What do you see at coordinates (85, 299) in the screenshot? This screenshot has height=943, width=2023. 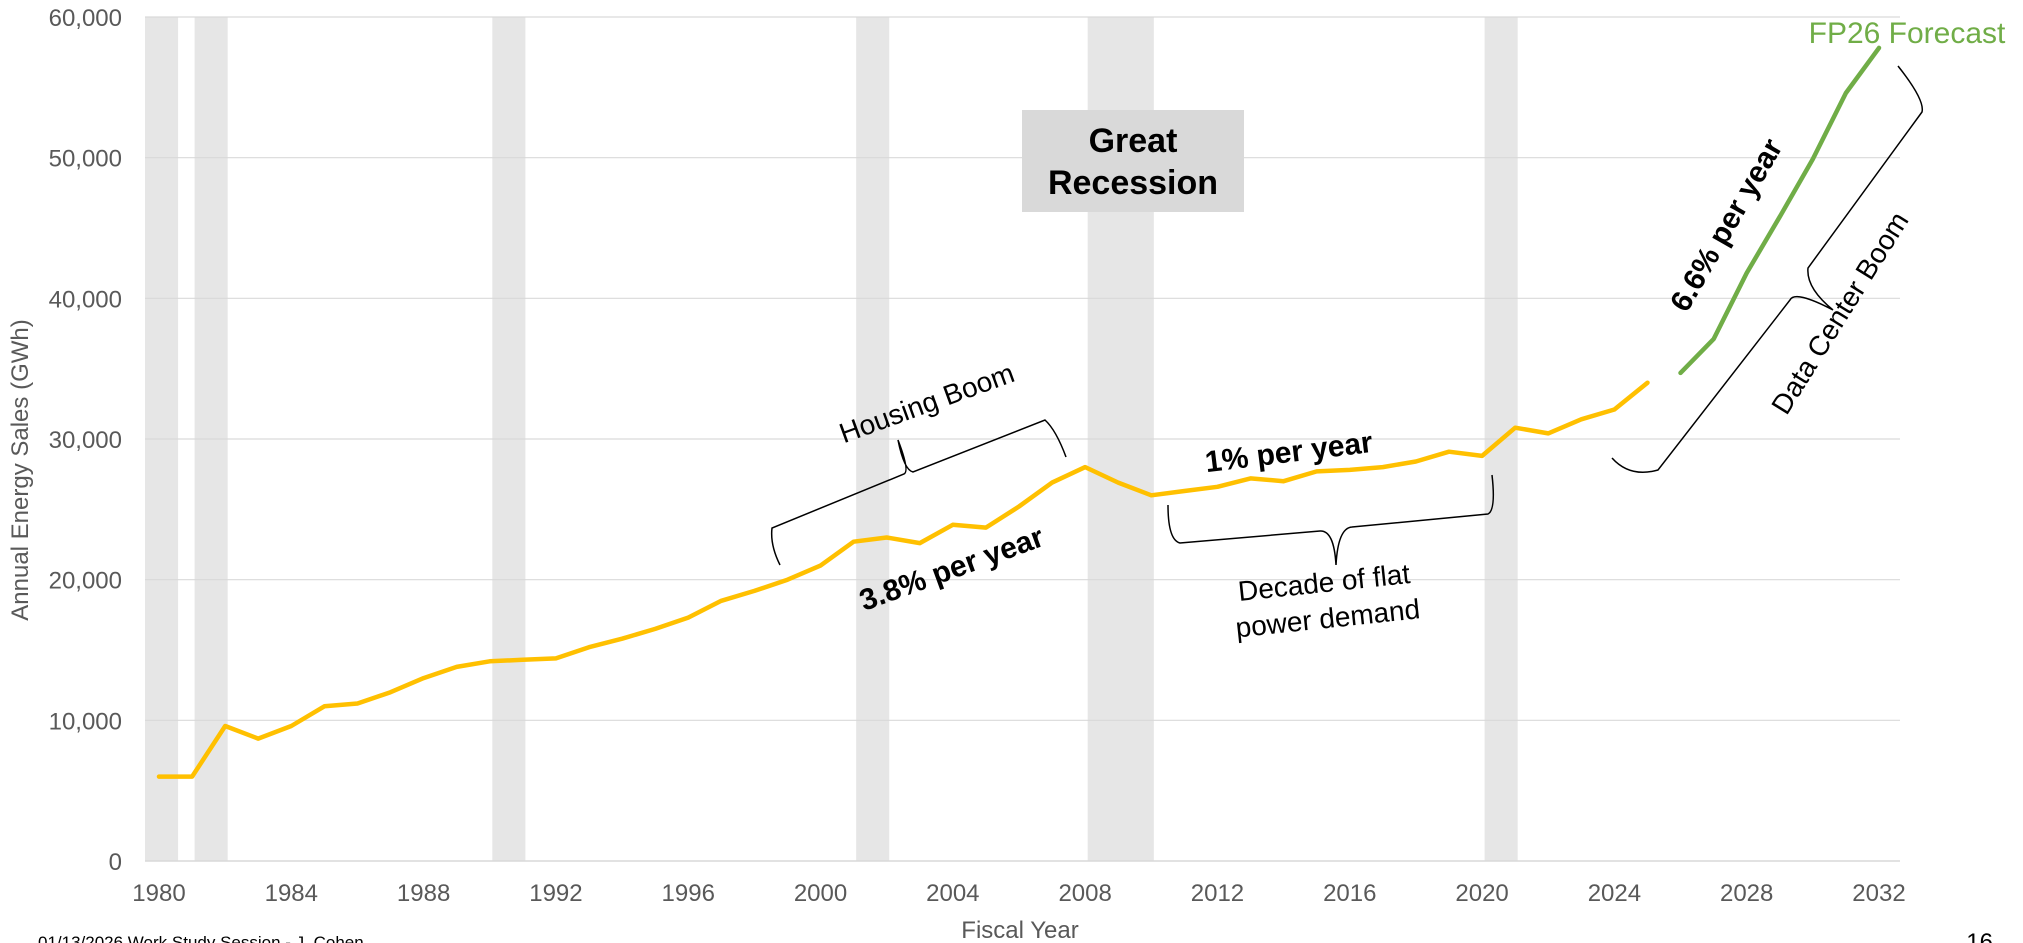 I see `y-tick-label: 40,000` at bounding box center [85, 299].